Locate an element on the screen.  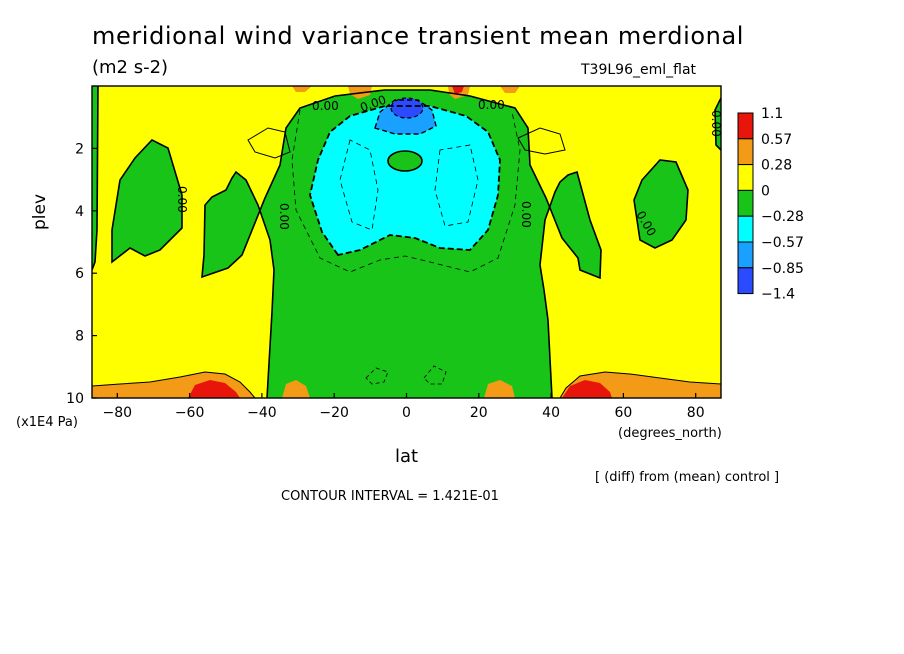
right-shoulder-green-region is located at coordinates (661, 204).